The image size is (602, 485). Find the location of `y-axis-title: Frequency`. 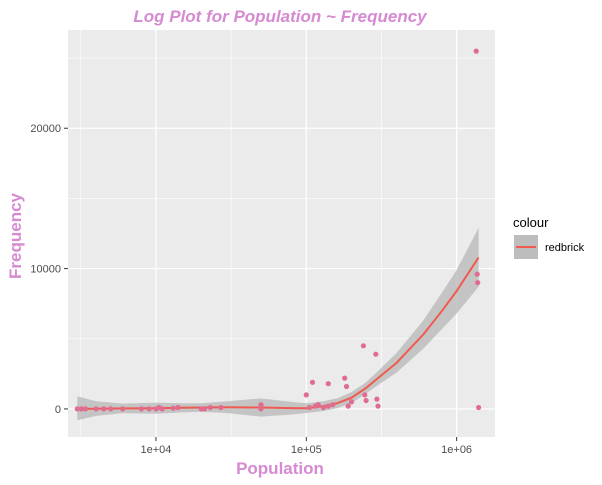

y-axis-title: Frequency is located at coordinates (15, 235).